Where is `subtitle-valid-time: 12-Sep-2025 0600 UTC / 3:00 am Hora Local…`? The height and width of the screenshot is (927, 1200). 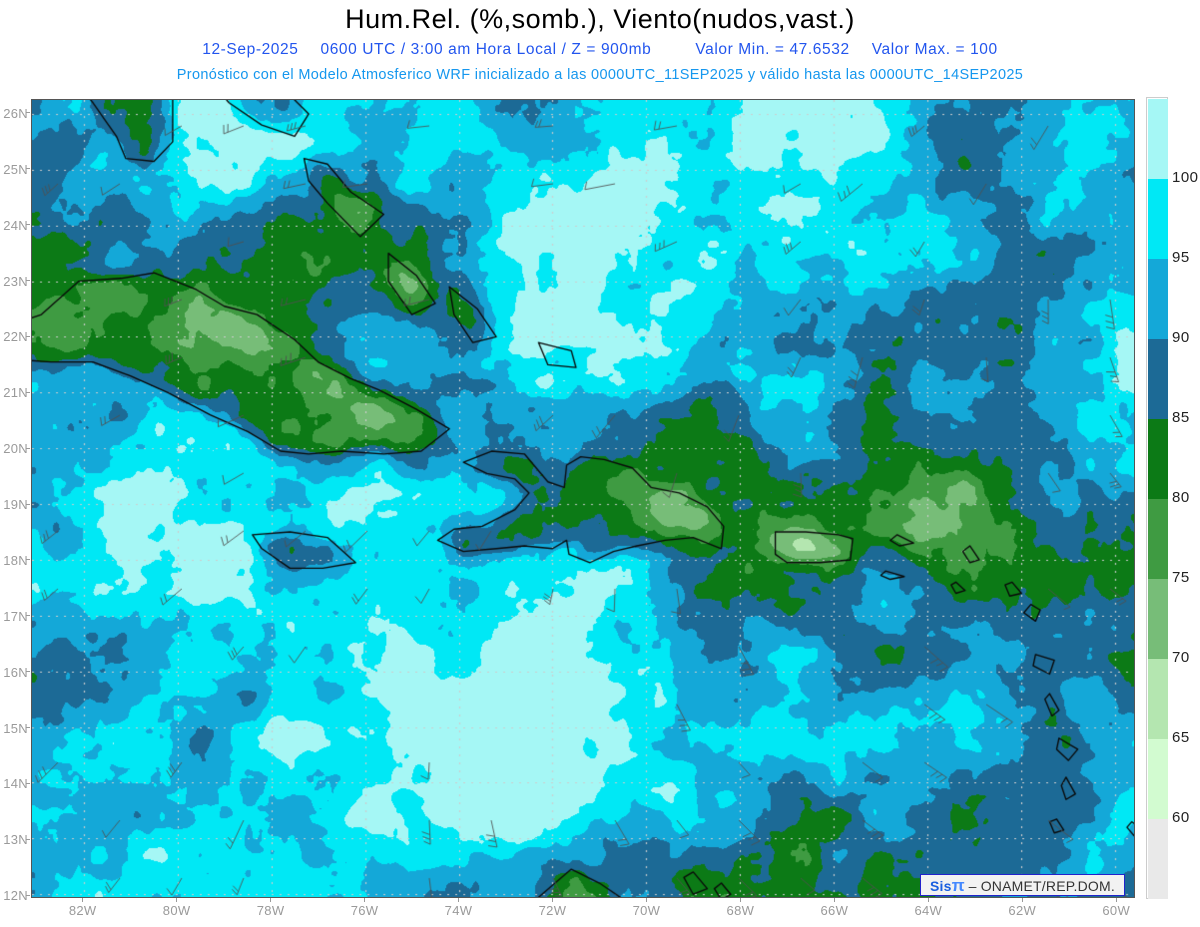
subtitle-valid-time: 12-Sep-2025 0600 UTC / 3:00 am Hora Local… is located at coordinates (600, 50).